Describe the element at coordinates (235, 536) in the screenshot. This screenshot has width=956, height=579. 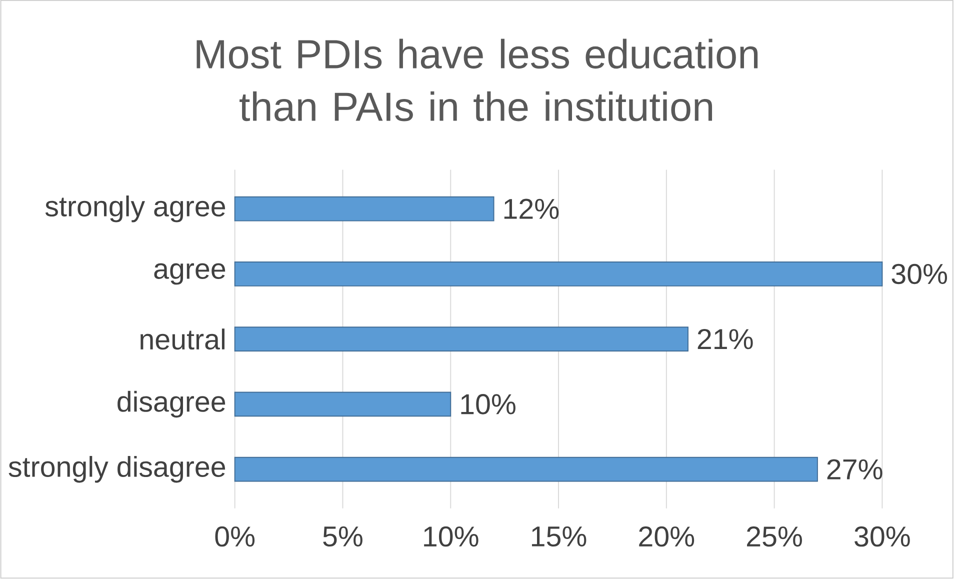
I see `x-tick-label: 0%` at that location.